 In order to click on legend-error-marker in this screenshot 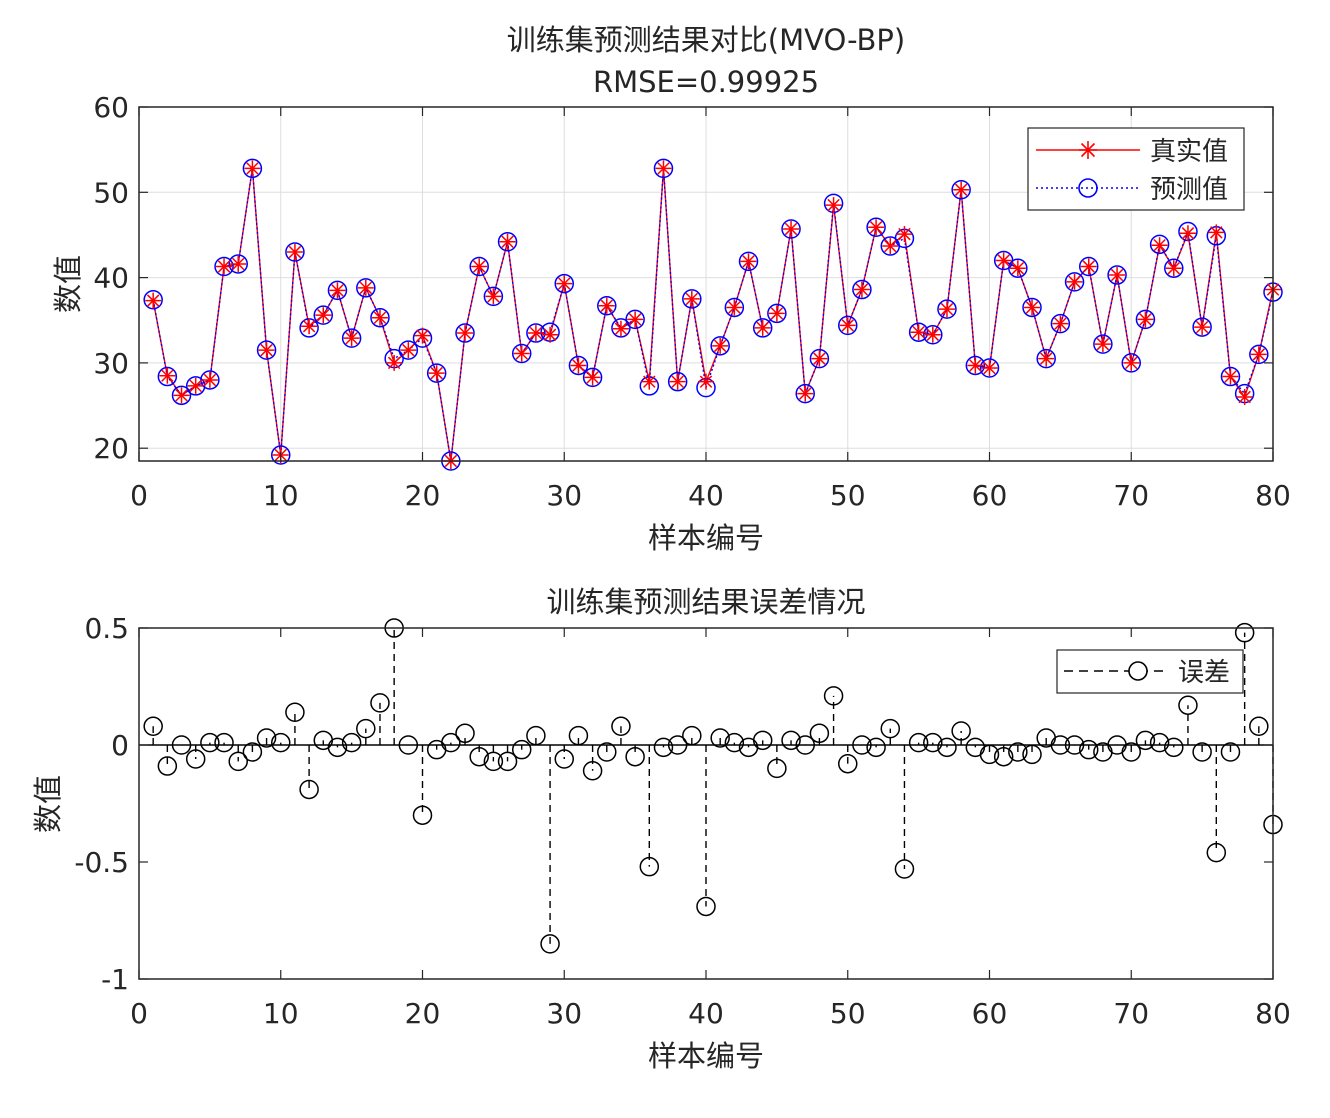, I will do `click(1138, 671)`.